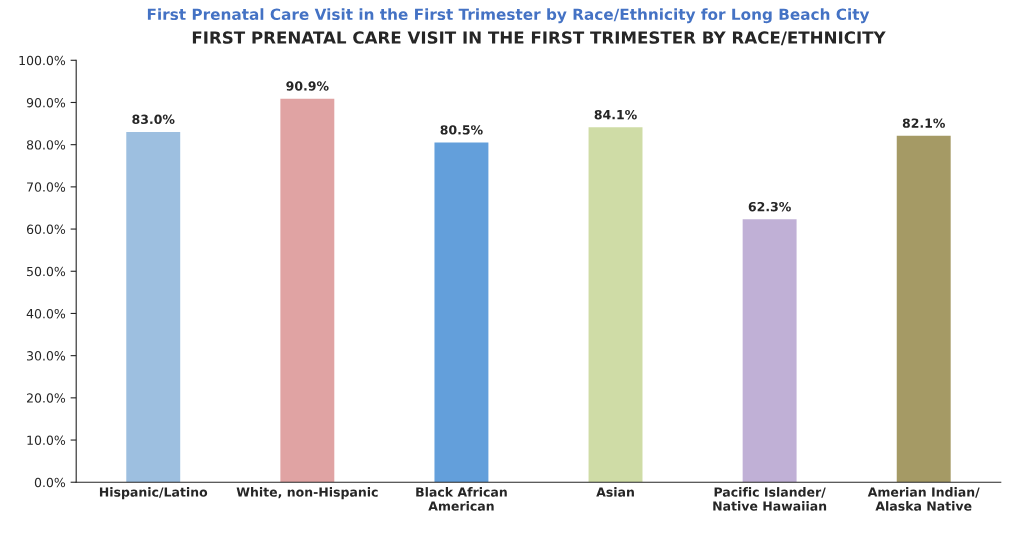 This screenshot has width=1016, height=548. What do you see at coordinates (508, 16) in the screenshot?
I see `text: First Prenatal Care Visit in the First Trimester by Race/Ethnicity for Long Beach City` at bounding box center [508, 16].